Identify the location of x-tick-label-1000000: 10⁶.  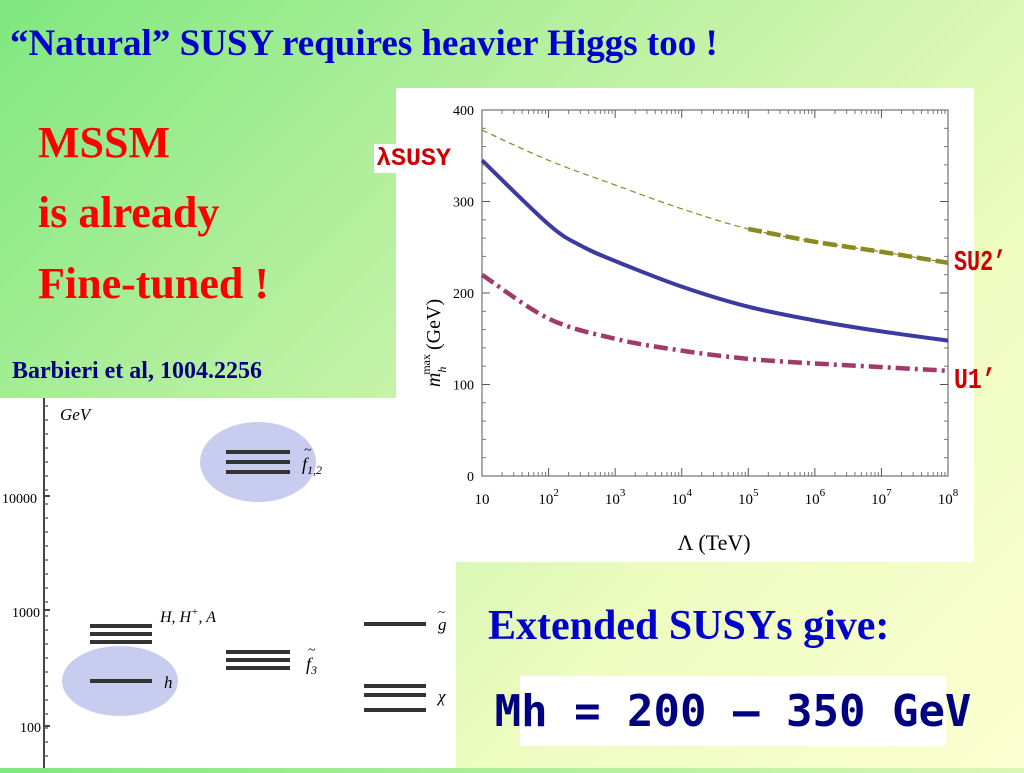
(815, 497).